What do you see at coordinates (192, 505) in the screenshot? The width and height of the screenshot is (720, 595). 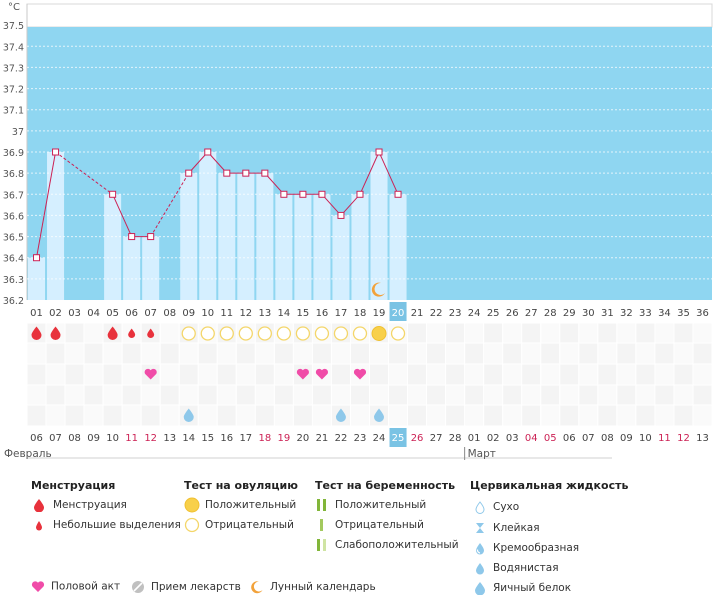 I see `positive-circle-icon` at bounding box center [192, 505].